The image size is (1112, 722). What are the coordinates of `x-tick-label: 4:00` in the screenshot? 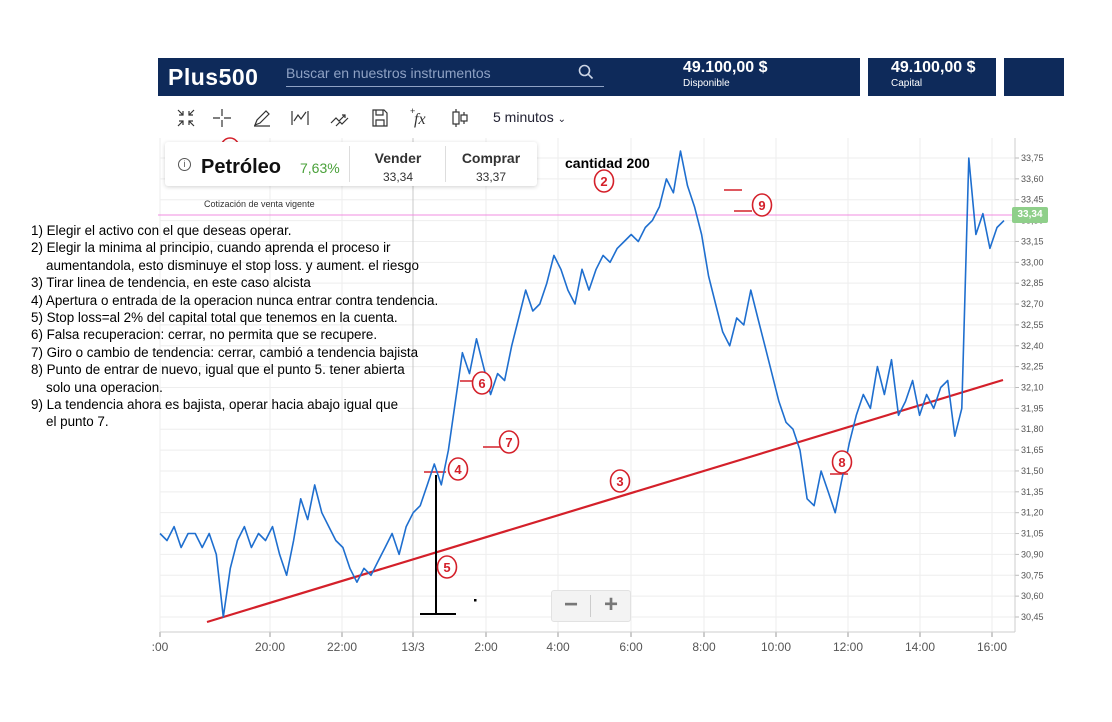 It's located at (558, 647).